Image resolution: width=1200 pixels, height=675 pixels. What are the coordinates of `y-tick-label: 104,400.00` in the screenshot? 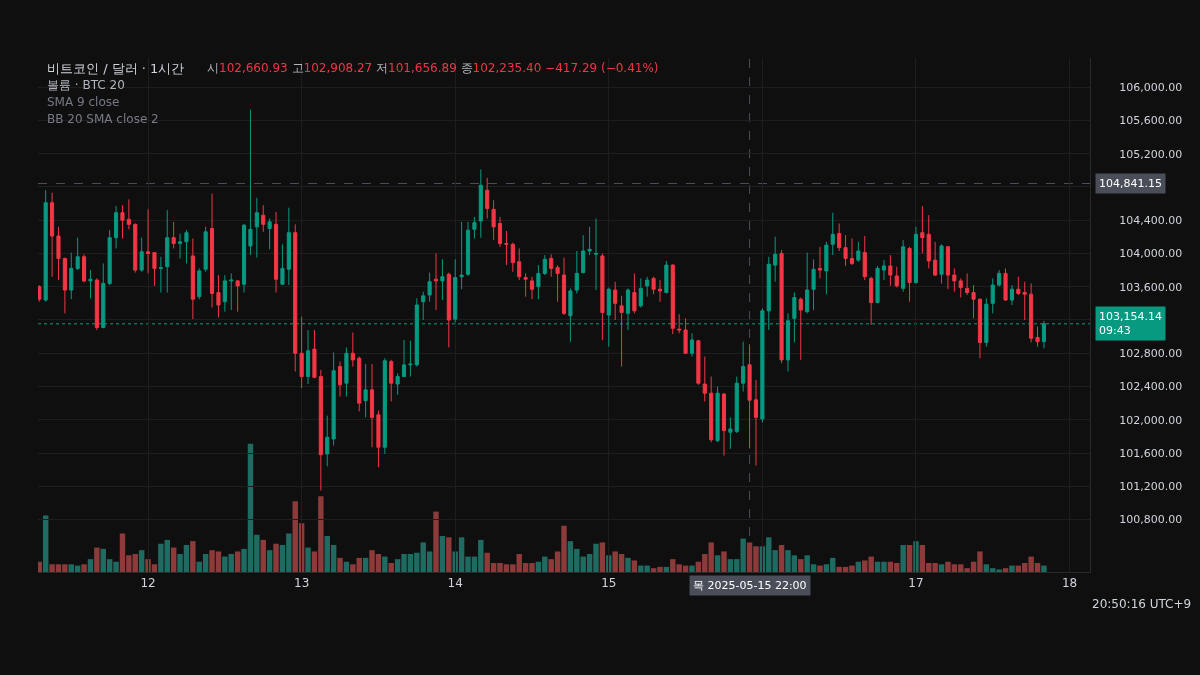 It's located at (1151, 221).